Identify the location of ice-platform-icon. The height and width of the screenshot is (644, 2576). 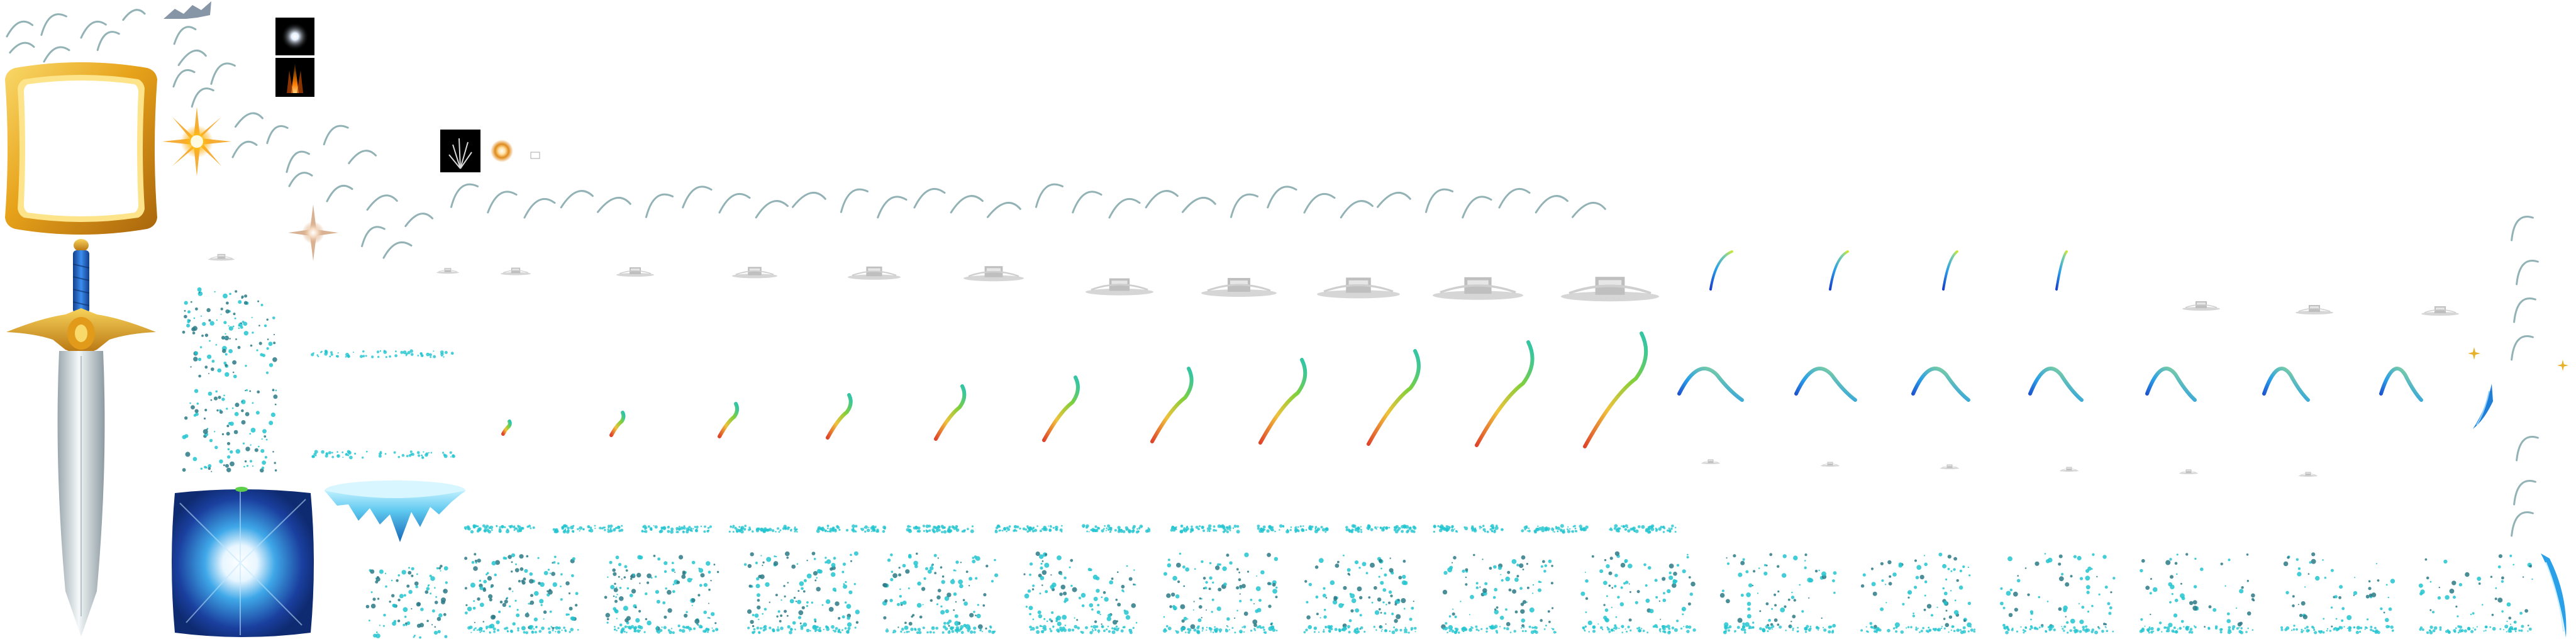
(394, 511).